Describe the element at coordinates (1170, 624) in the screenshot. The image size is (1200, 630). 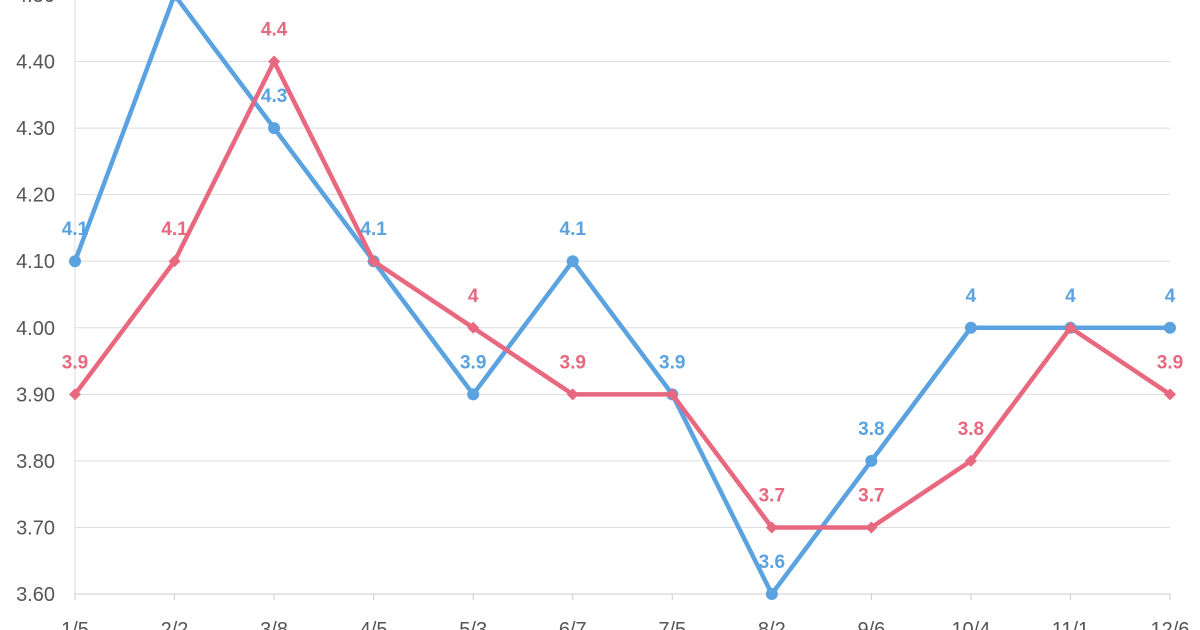
I see `x-tick-label: 12/6` at that location.